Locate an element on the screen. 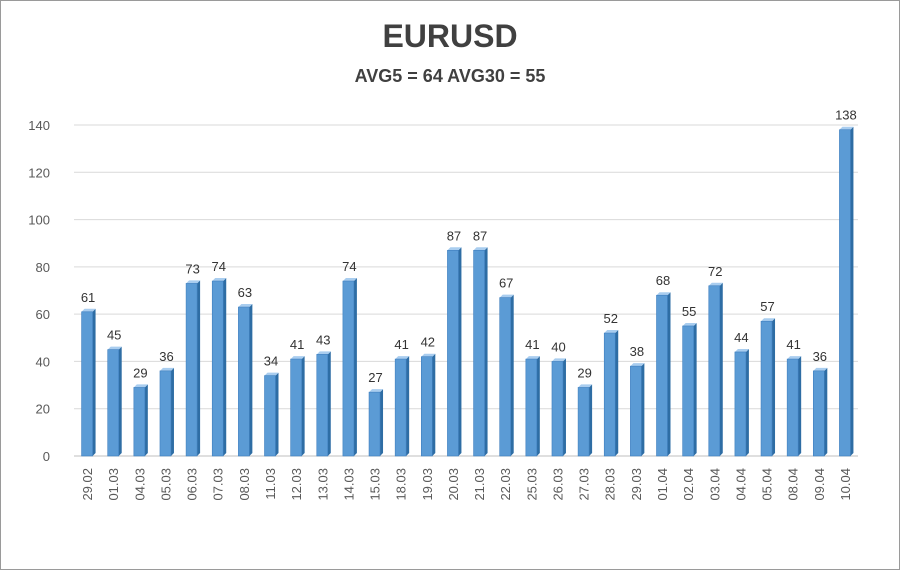  bar-group: 74 is located at coordinates (349, 358).